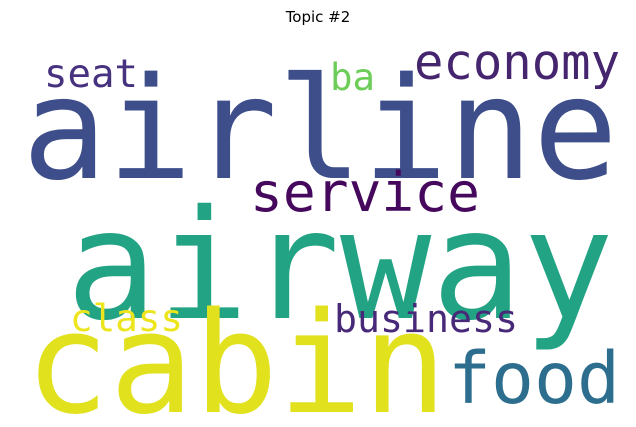  What do you see at coordinates (365, 192) in the screenshot?
I see `word-service: service` at bounding box center [365, 192].